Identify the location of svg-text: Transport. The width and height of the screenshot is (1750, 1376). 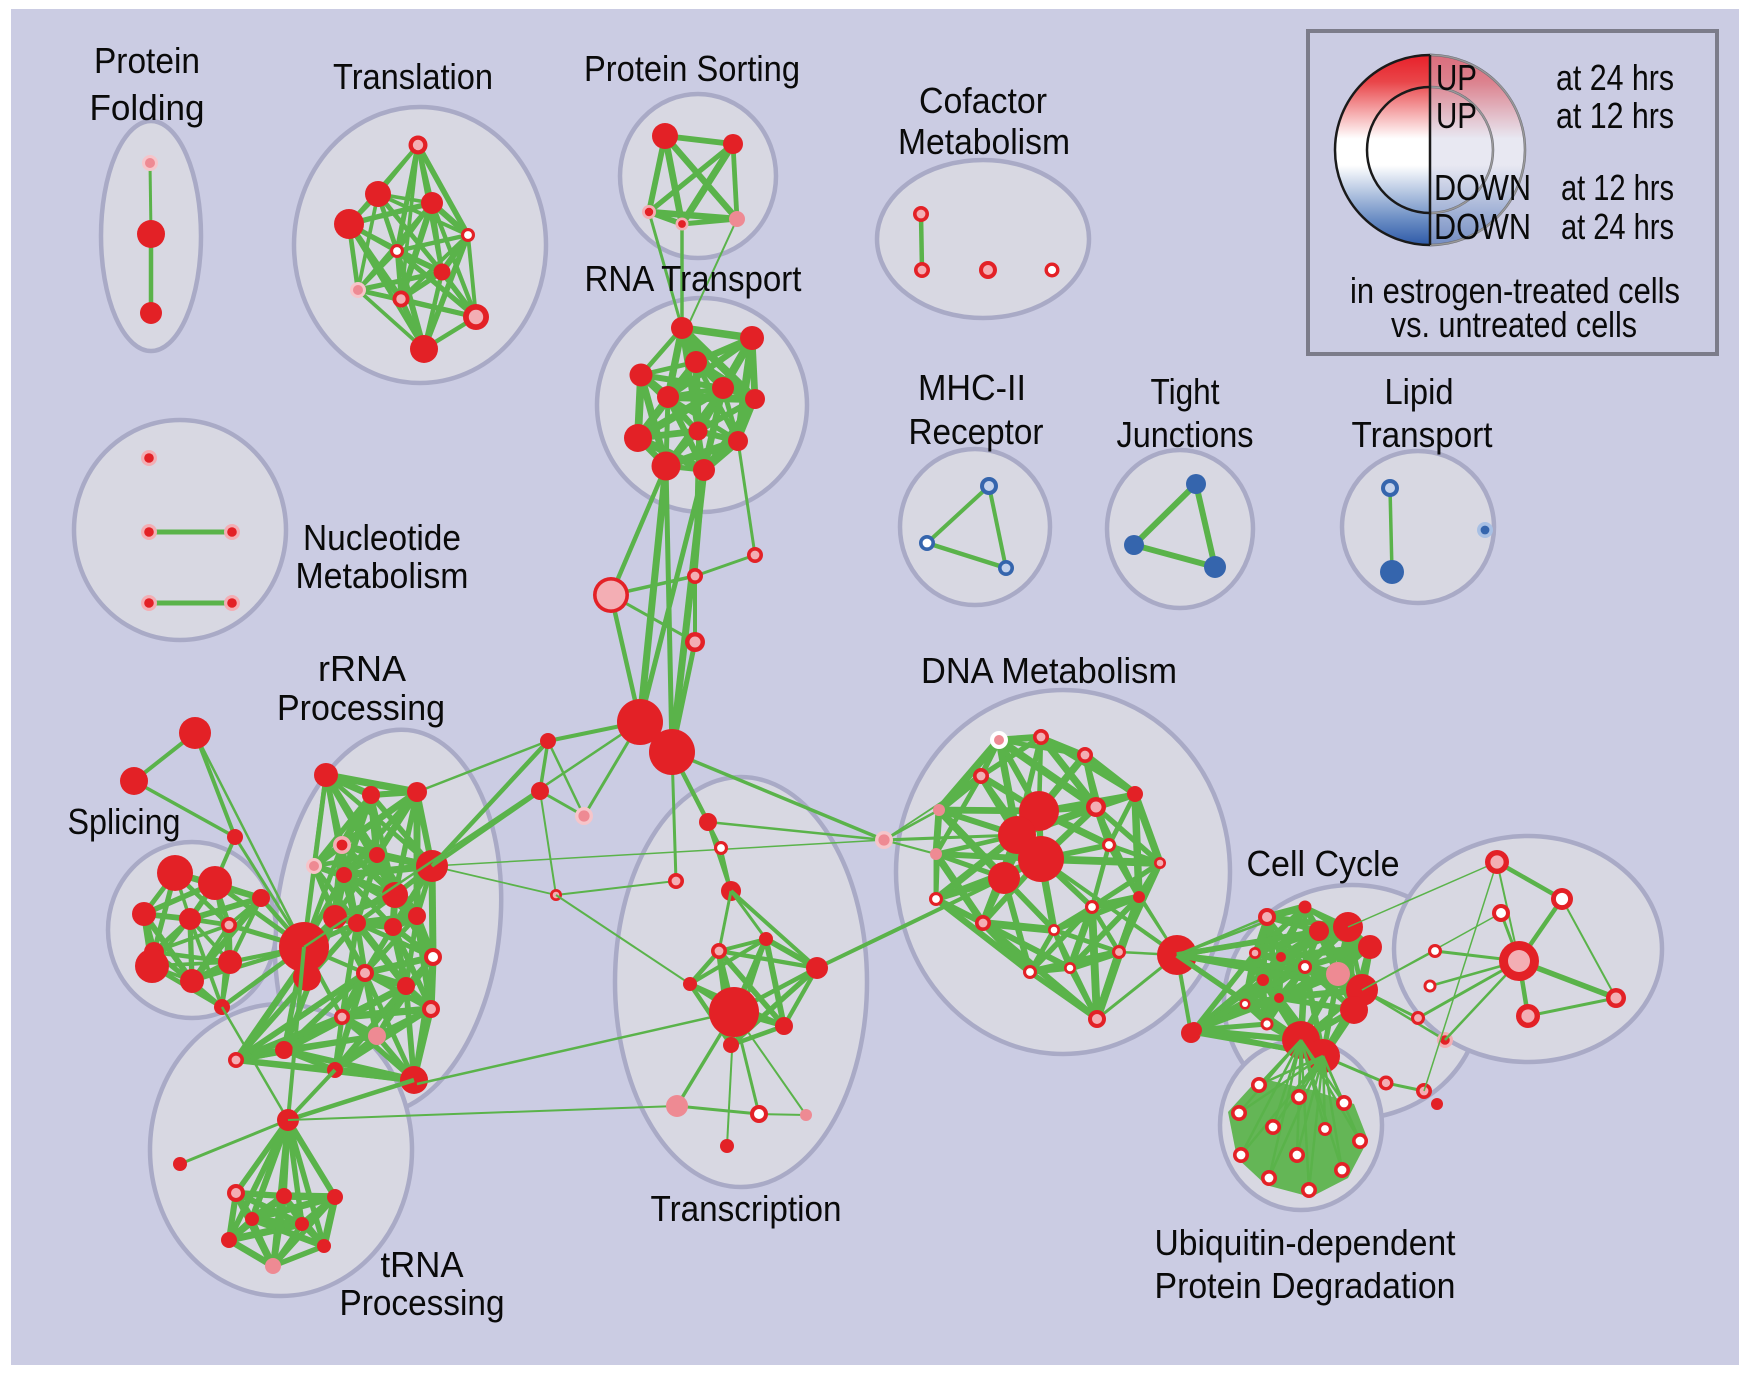
(1422, 434).